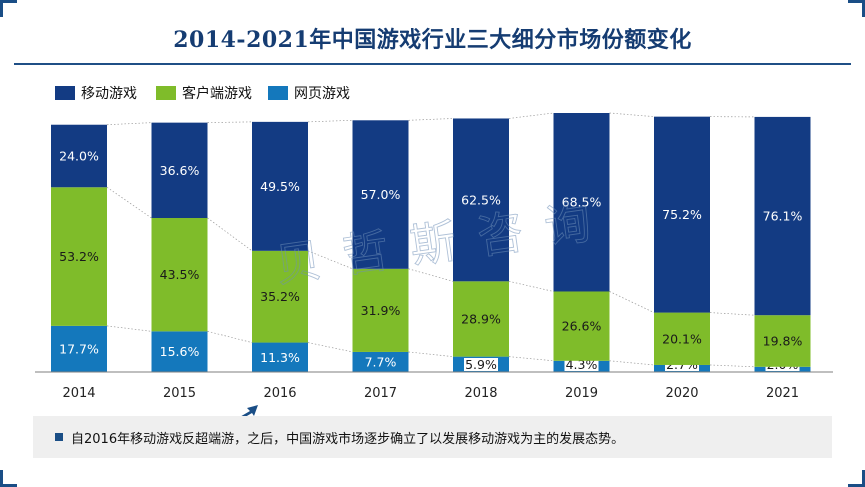  Describe the element at coordinates (322, 94) in the screenshot. I see `legend-label: 网页游戏` at that location.